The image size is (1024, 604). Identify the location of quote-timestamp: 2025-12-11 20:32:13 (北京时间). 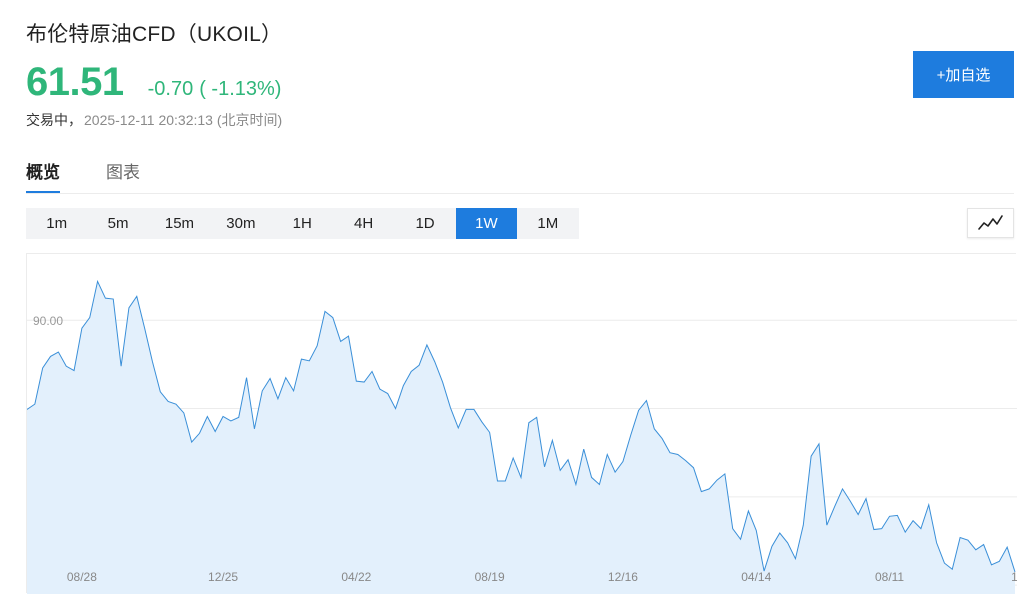
(183, 120).